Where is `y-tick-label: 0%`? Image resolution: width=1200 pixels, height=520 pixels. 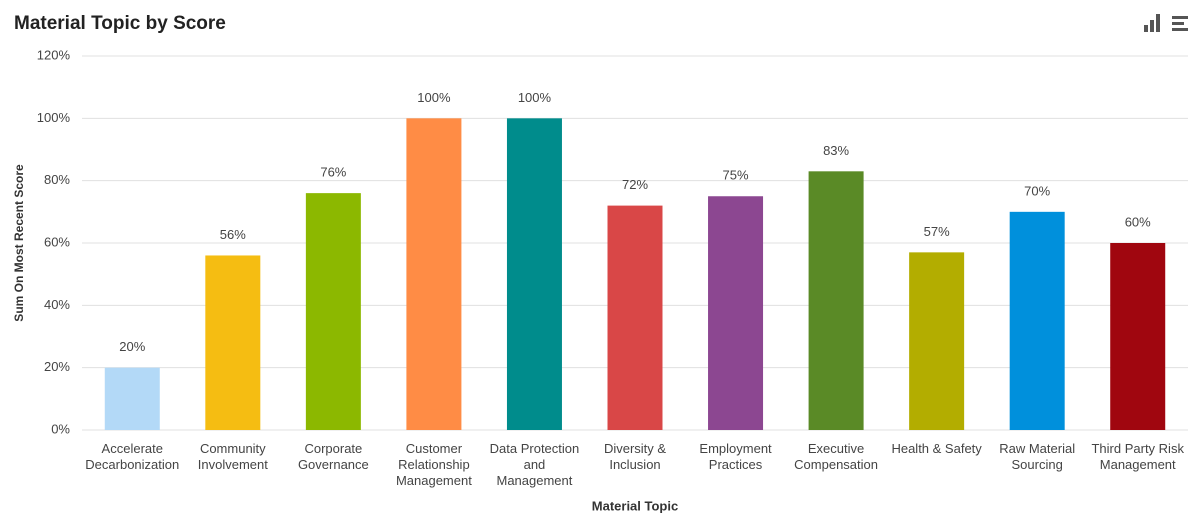
y-tick-label: 0% is located at coordinates (60, 428).